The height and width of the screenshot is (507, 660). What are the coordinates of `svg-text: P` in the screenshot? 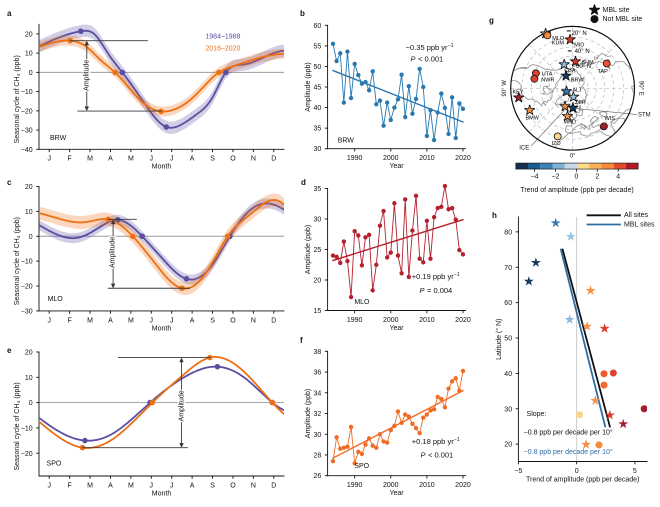 It's located at (421, 290).